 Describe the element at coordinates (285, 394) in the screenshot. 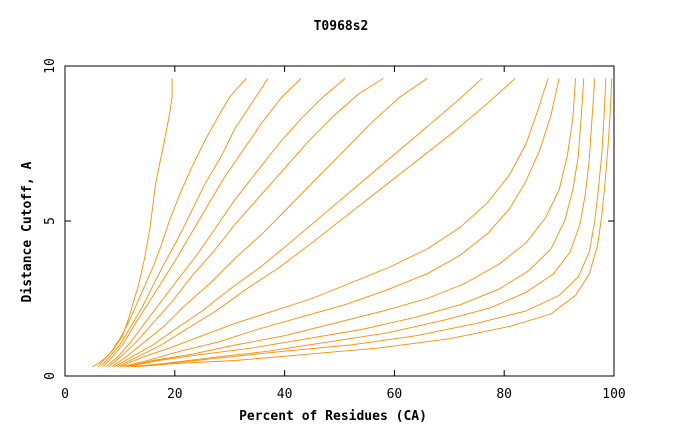

I see `x-tick-label: 40` at that location.